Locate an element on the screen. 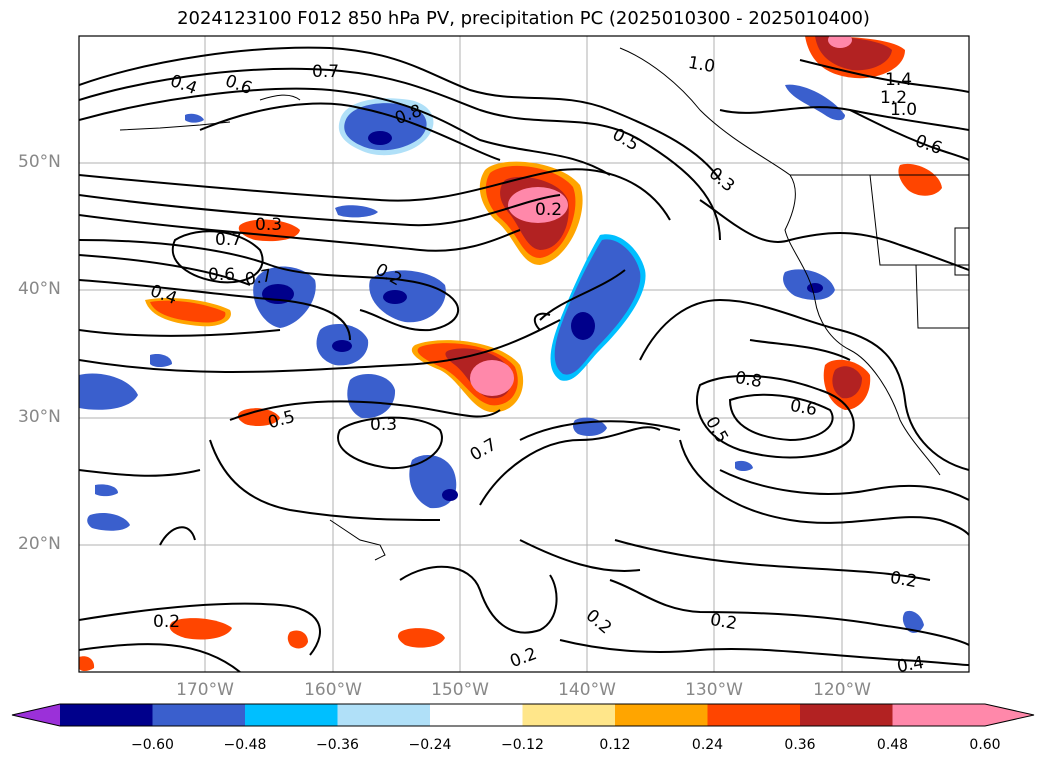 The height and width of the screenshot is (765, 1047). colorbar-tick-label: 0.12 is located at coordinates (615, 745).